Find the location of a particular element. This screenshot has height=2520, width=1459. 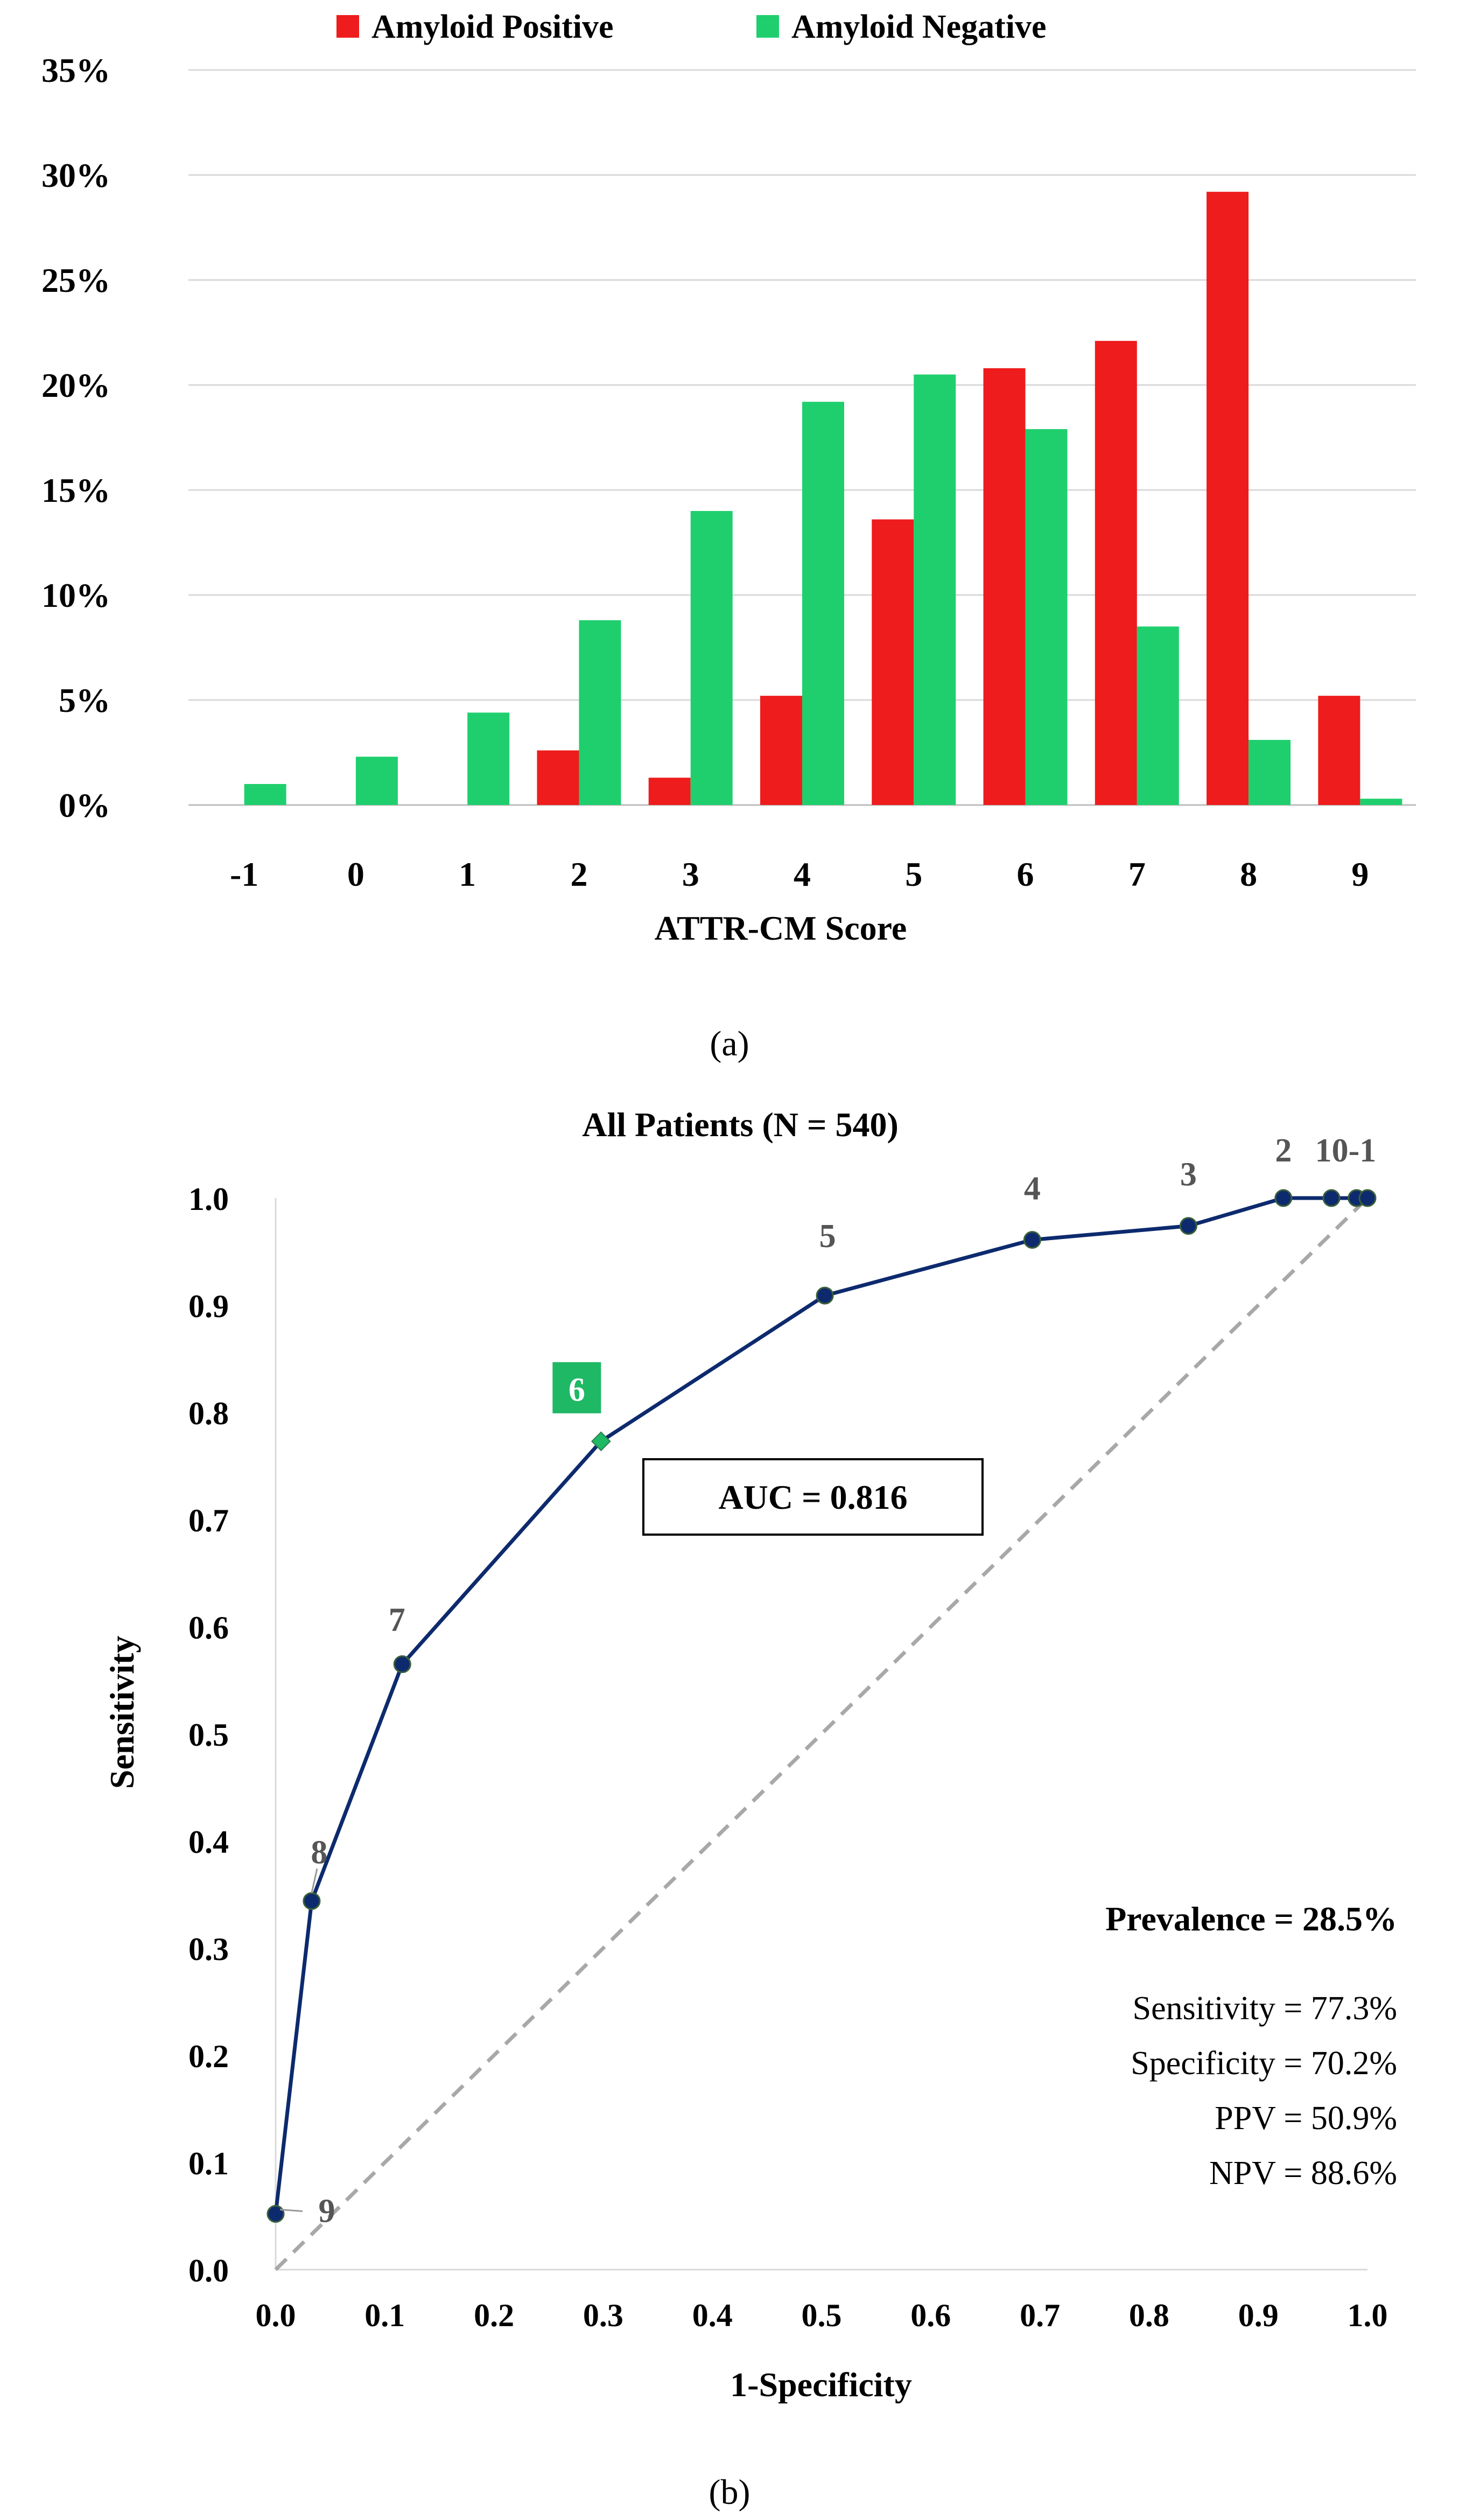

x-tick-label: 7 is located at coordinates (1137, 874).